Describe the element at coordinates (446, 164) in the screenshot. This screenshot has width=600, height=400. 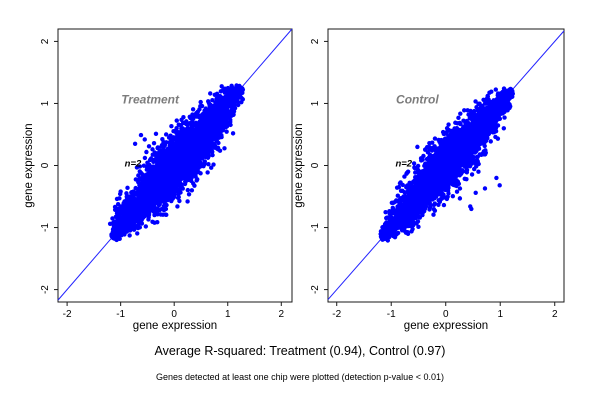
I see `control-scatter-points` at that location.